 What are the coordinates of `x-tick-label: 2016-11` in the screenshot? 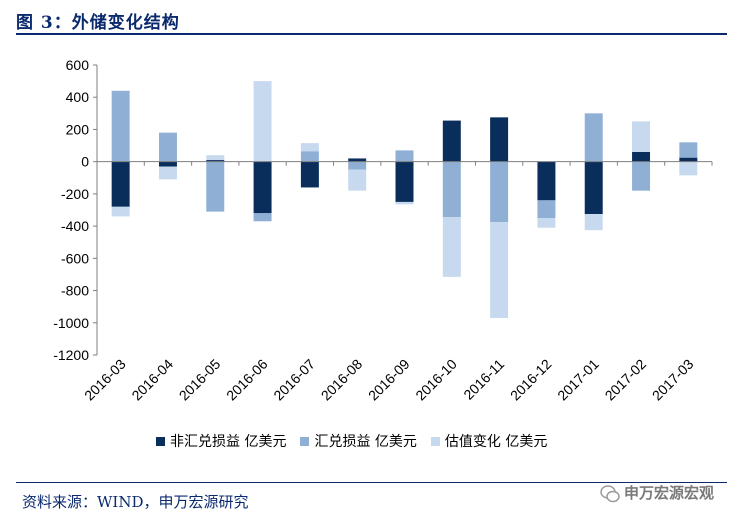 It's located at (483, 379).